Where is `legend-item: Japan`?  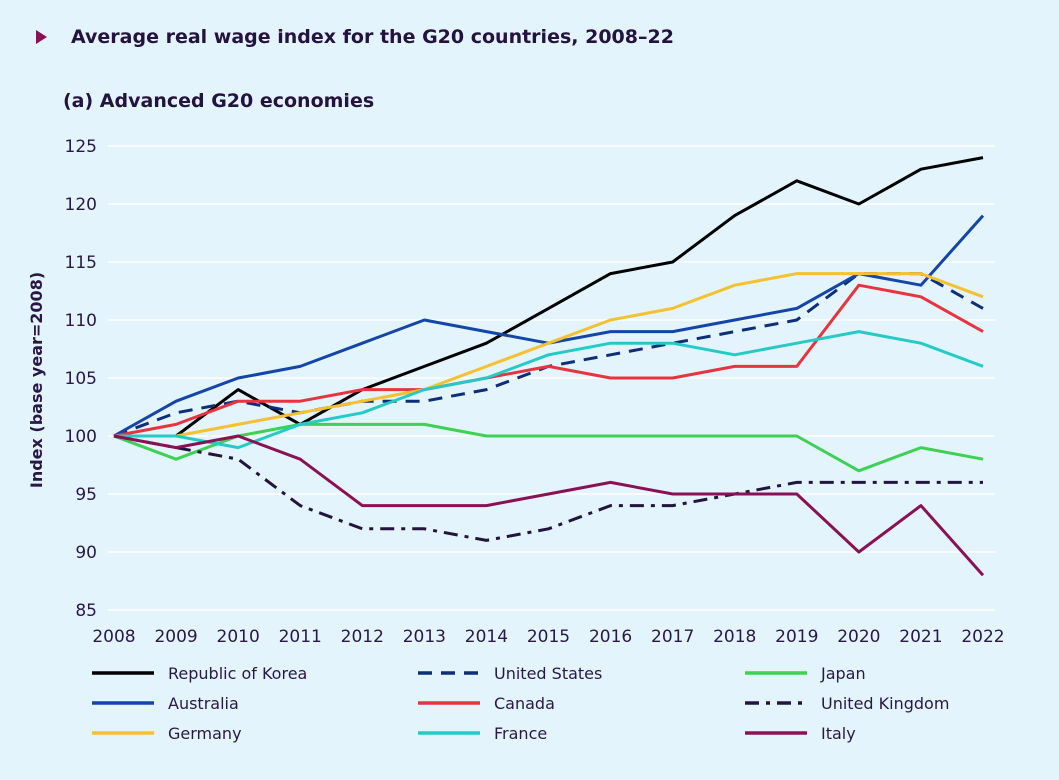
legend-item: Japan is located at coordinates (805, 673).